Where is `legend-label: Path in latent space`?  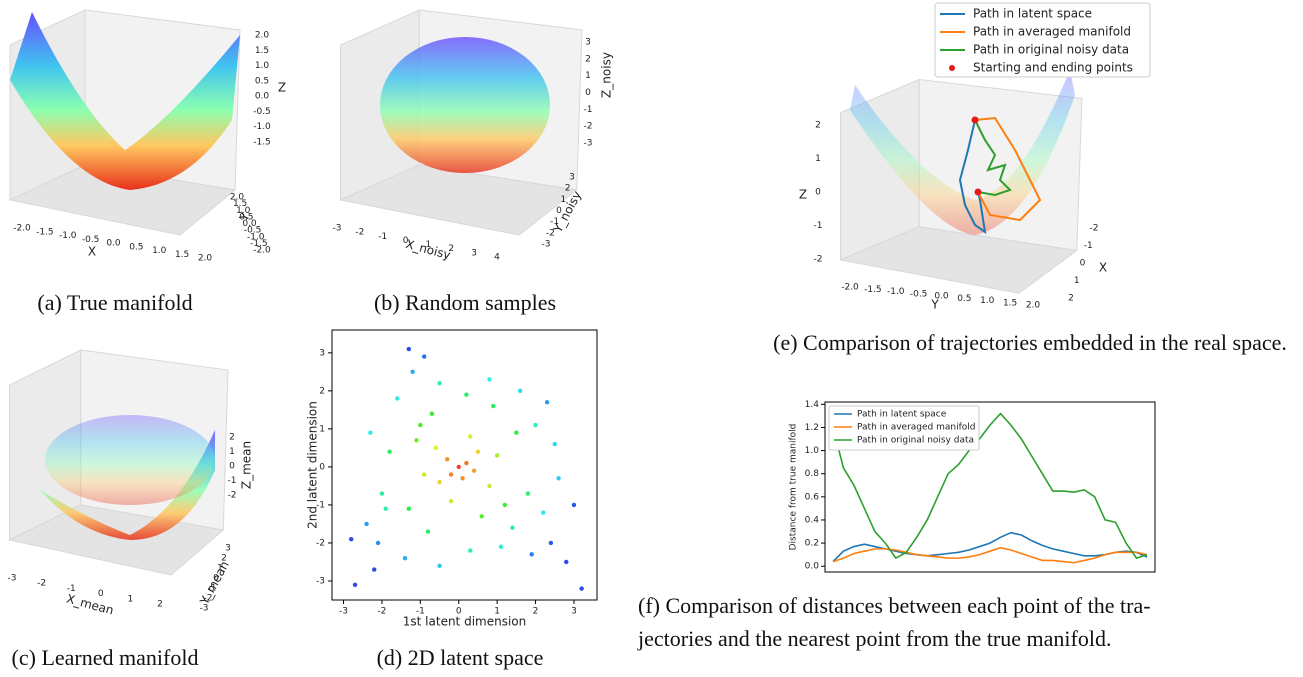 legend-label: Path in latent space is located at coordinates (1032, 14).